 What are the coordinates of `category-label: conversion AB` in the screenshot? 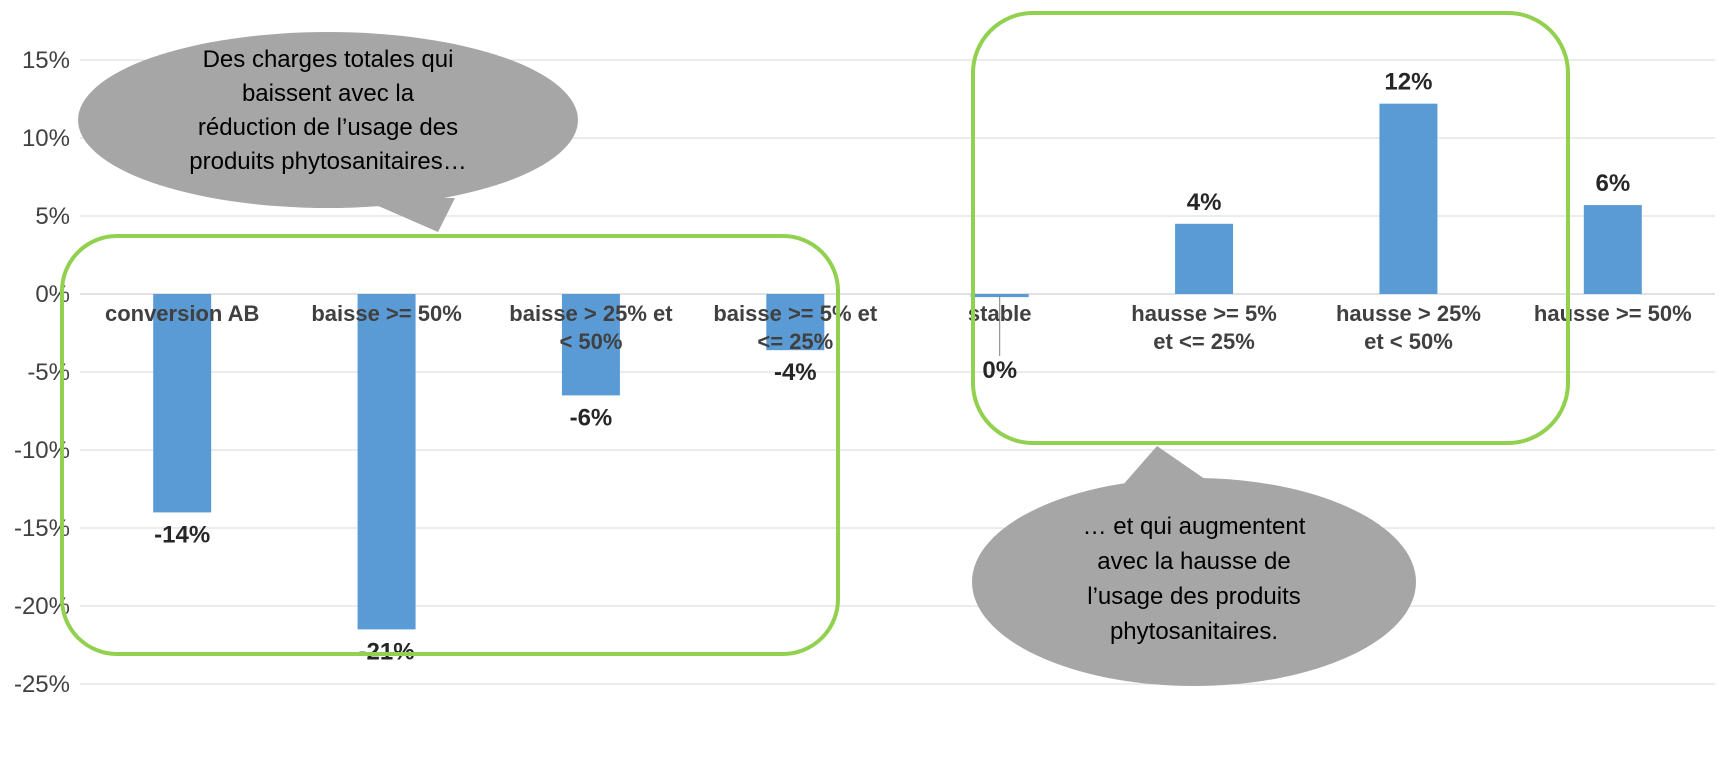 It's located at (182, 313).